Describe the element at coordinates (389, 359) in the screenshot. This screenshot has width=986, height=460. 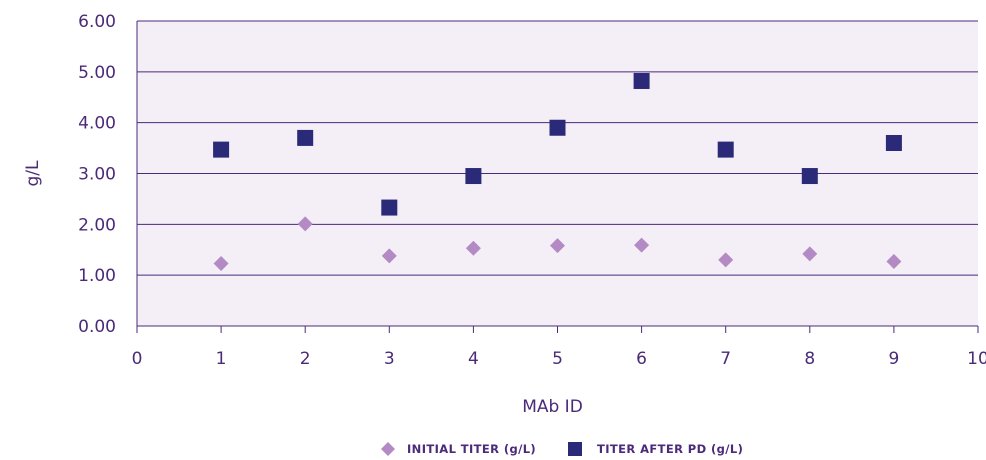
I see `x-tick-label: 3` at that location.